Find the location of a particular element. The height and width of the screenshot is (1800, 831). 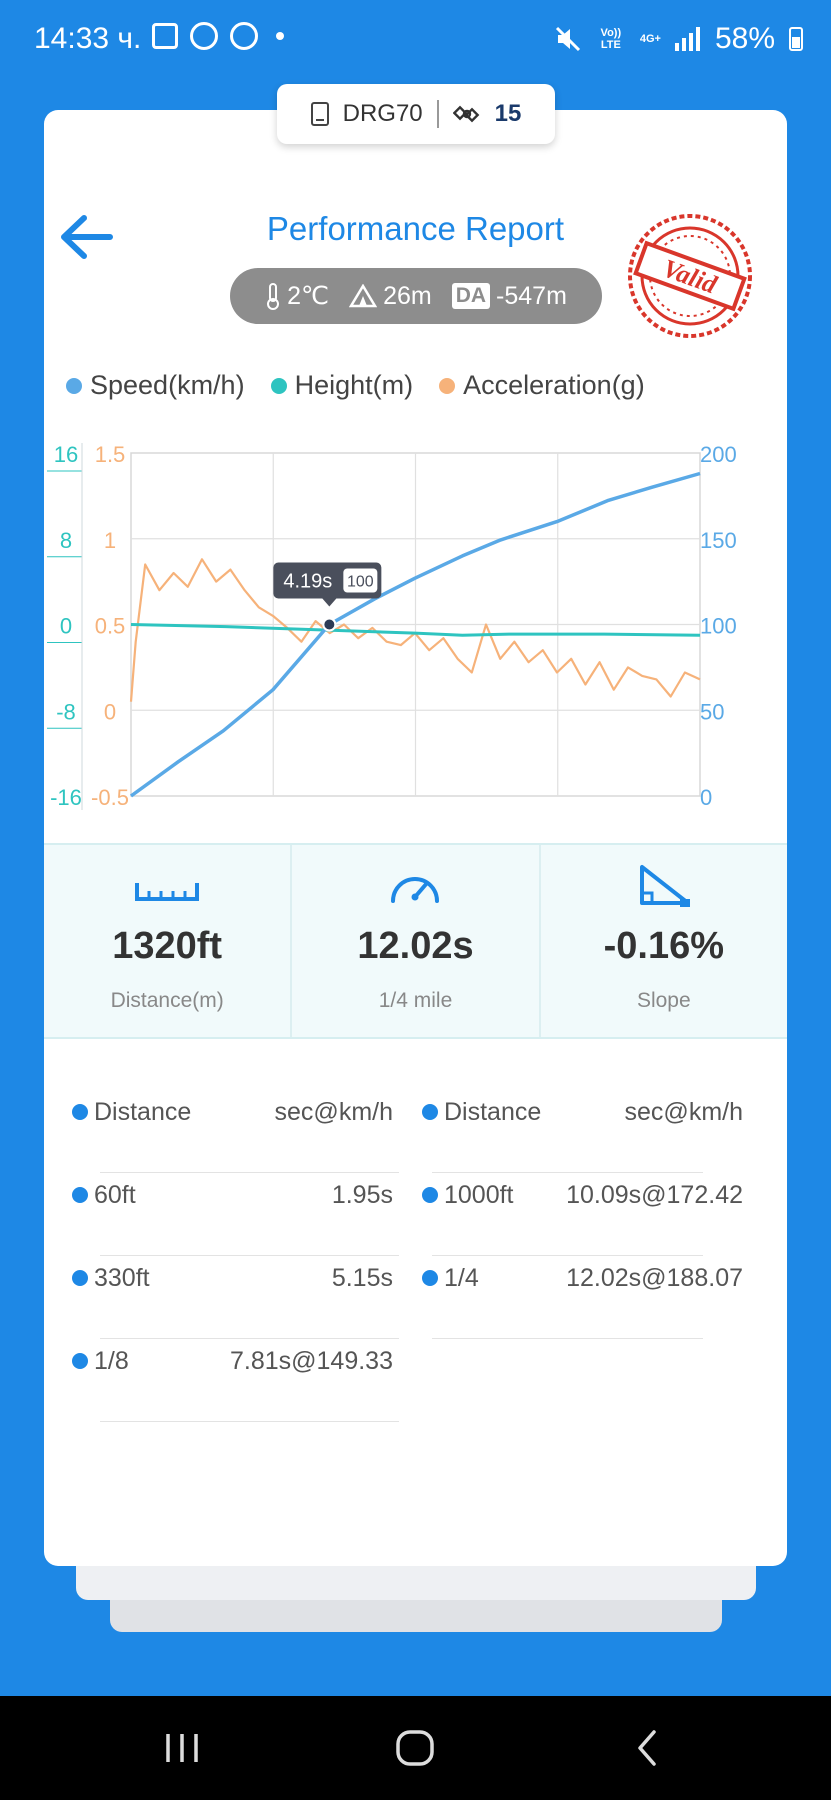

ruler-icon is located at coordinates (167, 892).